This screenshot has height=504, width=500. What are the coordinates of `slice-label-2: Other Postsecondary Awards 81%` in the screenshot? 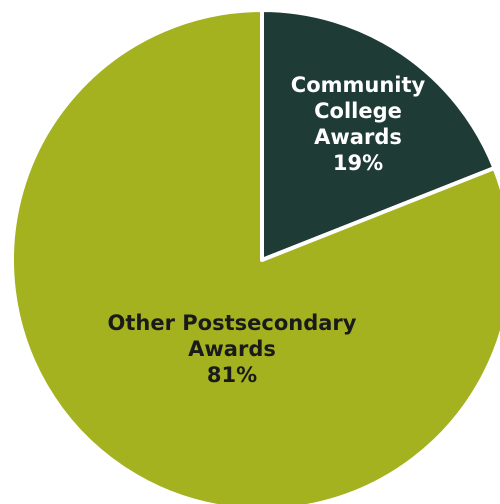 It's located at (232, 349).